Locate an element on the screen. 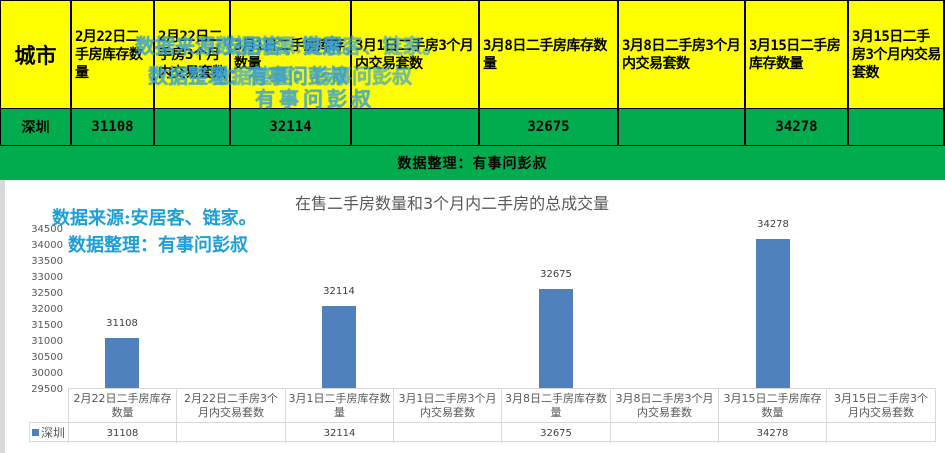  legend-label: 深圳 is located at coordinates (53, 432).